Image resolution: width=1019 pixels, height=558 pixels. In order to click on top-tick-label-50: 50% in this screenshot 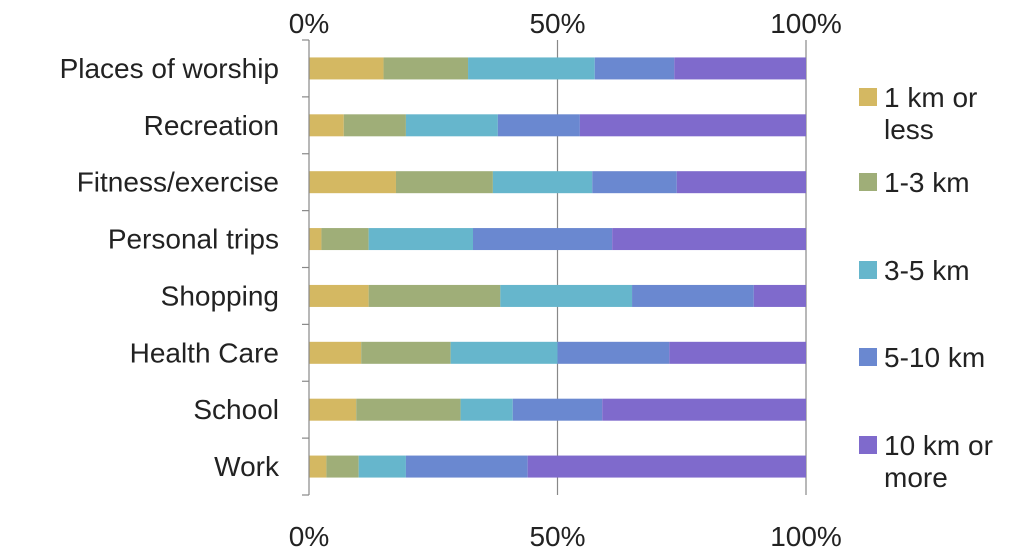, I will do `click(557, 23)`.